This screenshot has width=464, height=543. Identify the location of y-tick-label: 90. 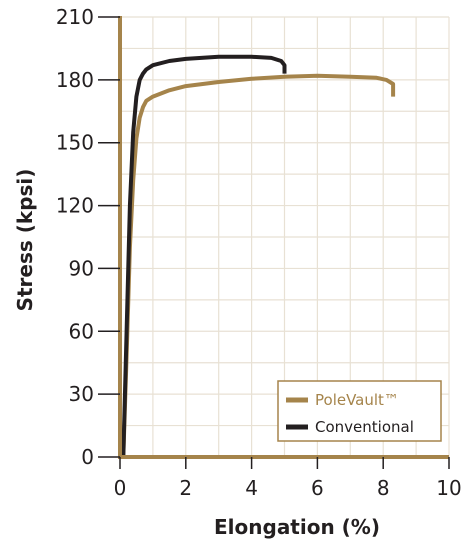
(81, 268).